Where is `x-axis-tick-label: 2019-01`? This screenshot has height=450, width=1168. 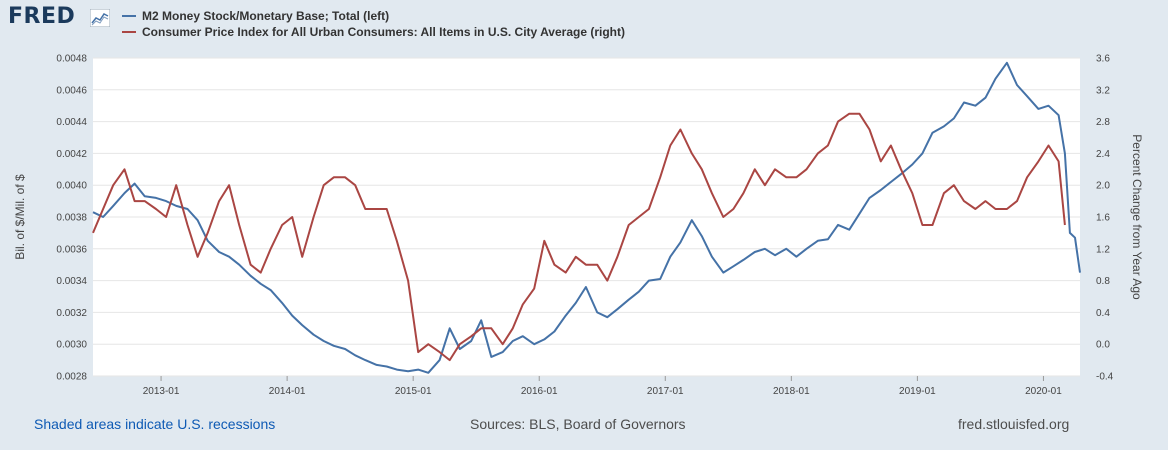 x-axis-tick-label: 2019-01 is located at coordinates (917, 391).